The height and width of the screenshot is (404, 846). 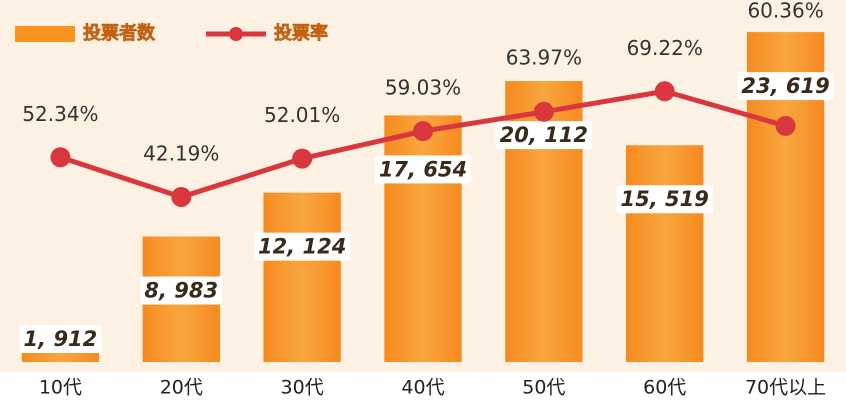 I want to click on x-tick-label: 60代, so click(x=664, y=388).